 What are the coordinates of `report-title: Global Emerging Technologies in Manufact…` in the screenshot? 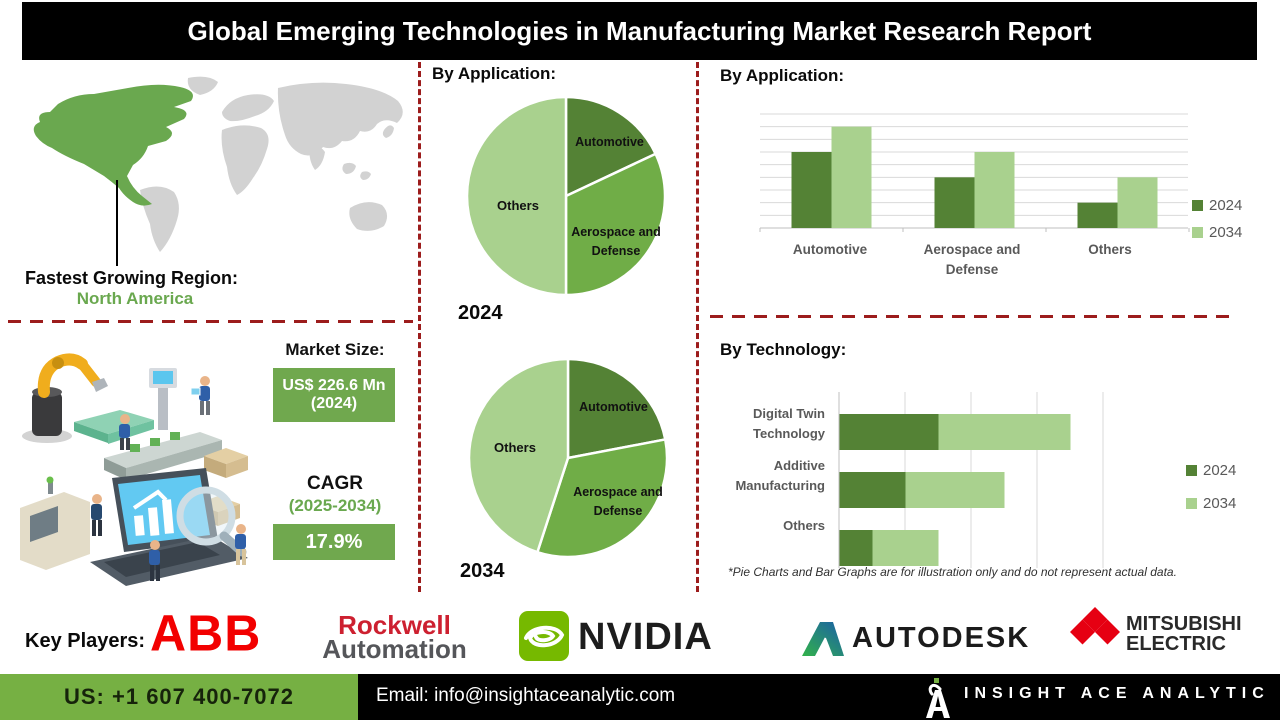 It's located at (639, 30).